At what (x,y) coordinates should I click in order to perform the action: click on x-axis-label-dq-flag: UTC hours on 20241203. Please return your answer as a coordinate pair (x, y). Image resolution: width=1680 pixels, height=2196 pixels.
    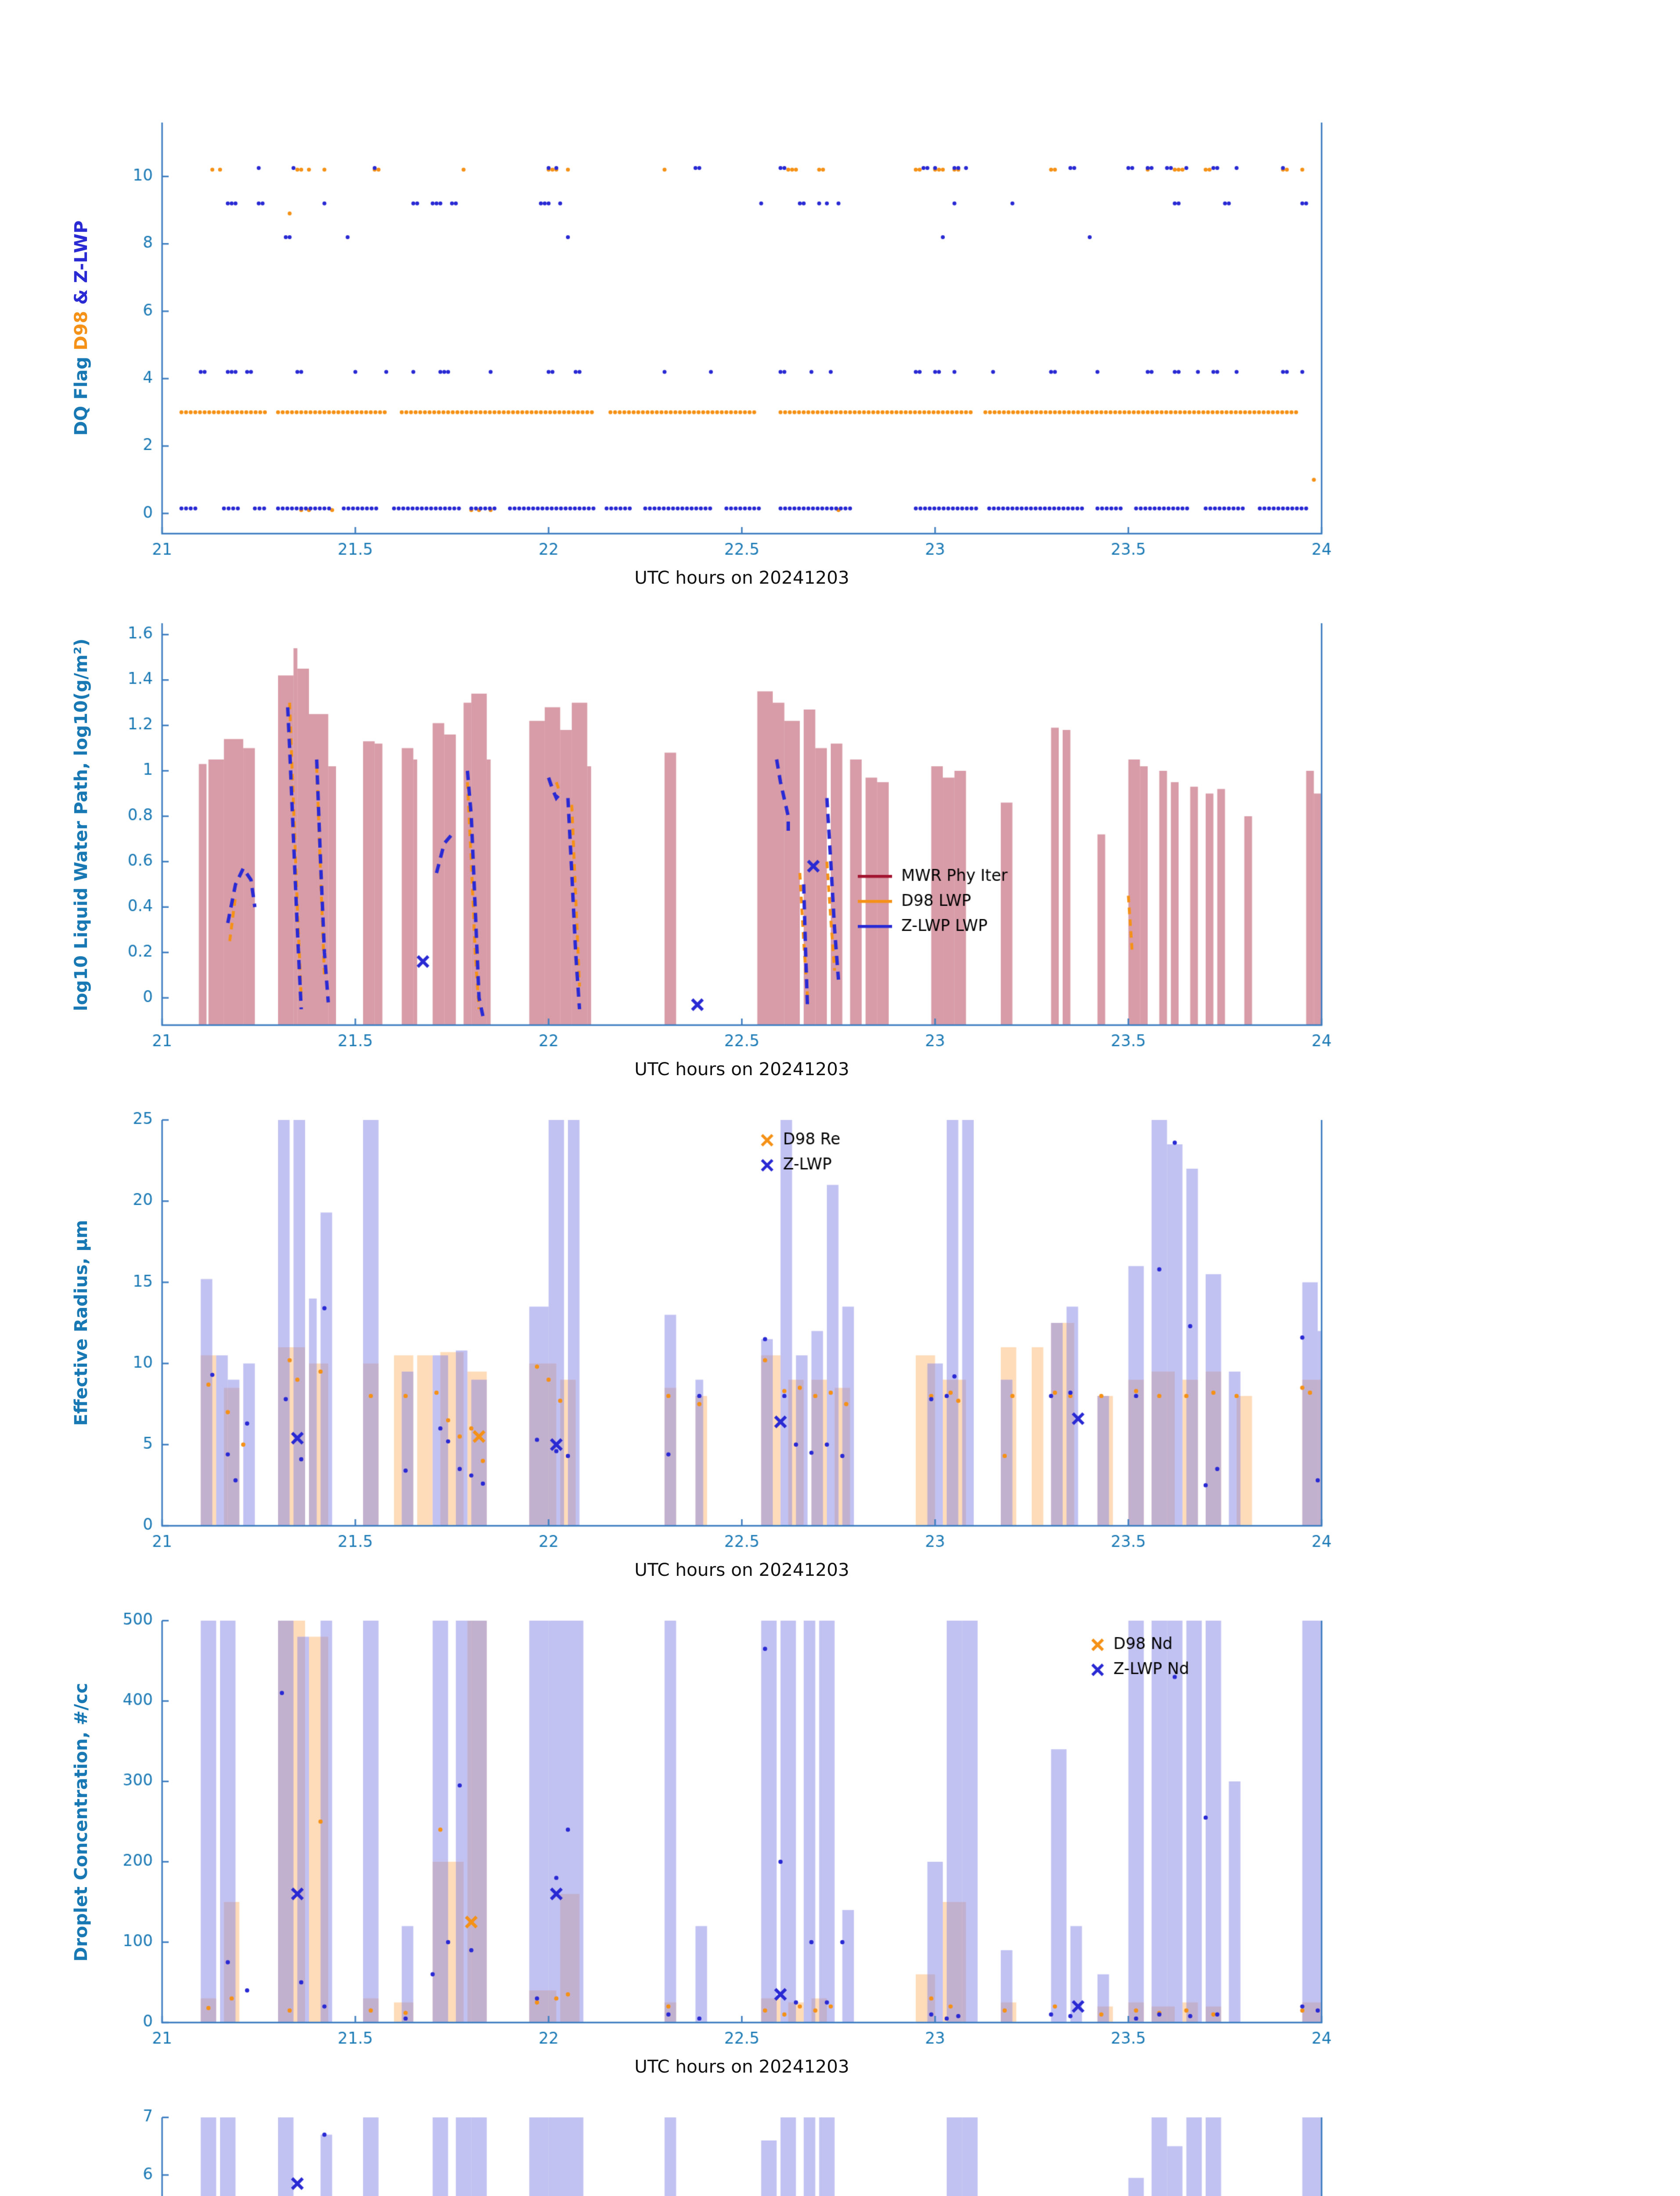
    Looking at the image, I should click on (742, 578).